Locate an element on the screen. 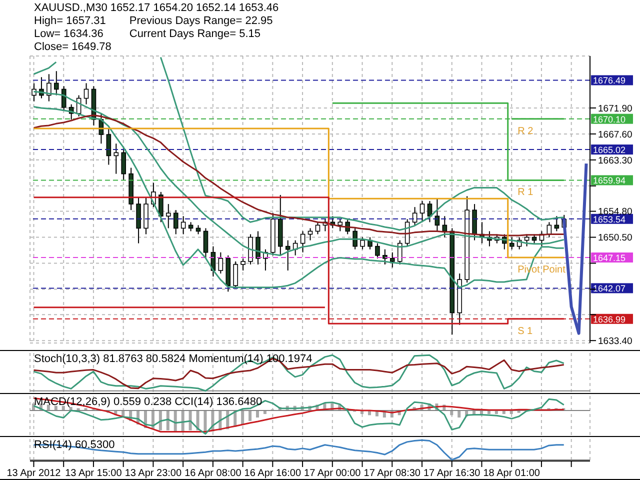 The image size is (640, 480). x-tick-label: 17 Apr 00:00 is located at coordinates (333, 474).